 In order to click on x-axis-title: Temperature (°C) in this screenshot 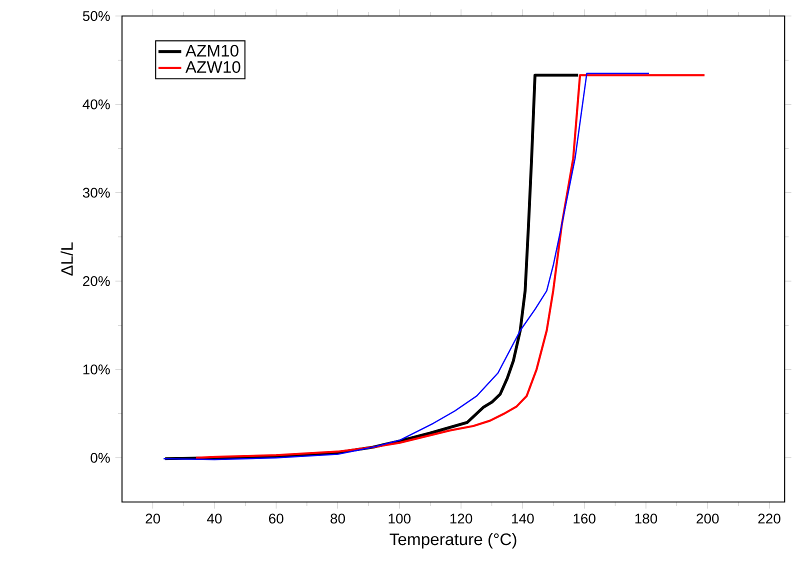, I will do `click(453, 540)`.